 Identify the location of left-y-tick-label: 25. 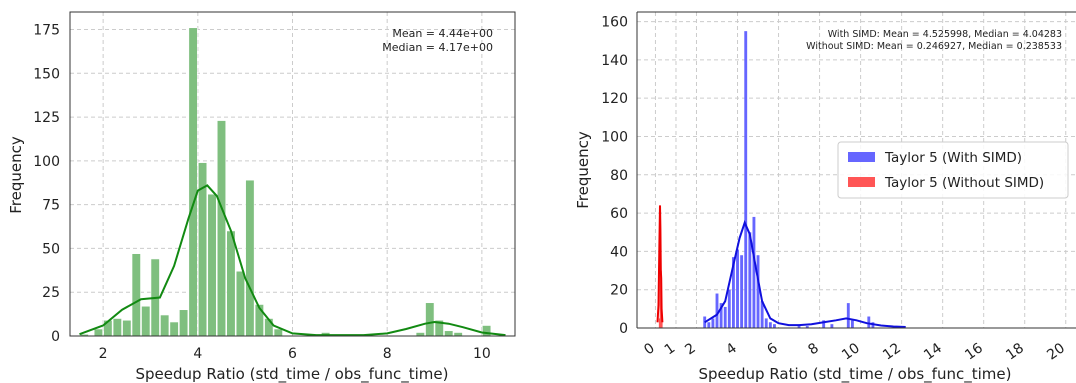
(51, 293).